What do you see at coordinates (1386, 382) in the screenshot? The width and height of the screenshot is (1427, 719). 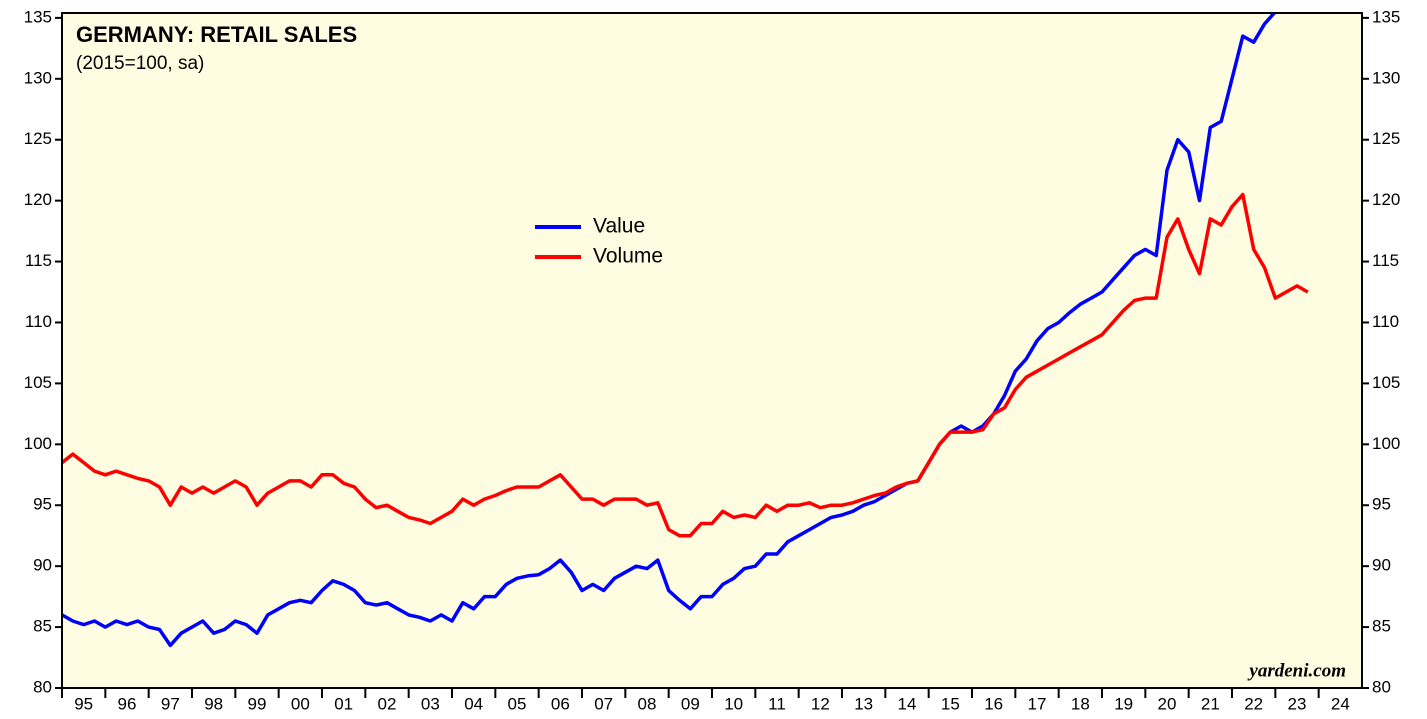 I see `y2-tick-label: 105` at bounding box center [1386, 382].